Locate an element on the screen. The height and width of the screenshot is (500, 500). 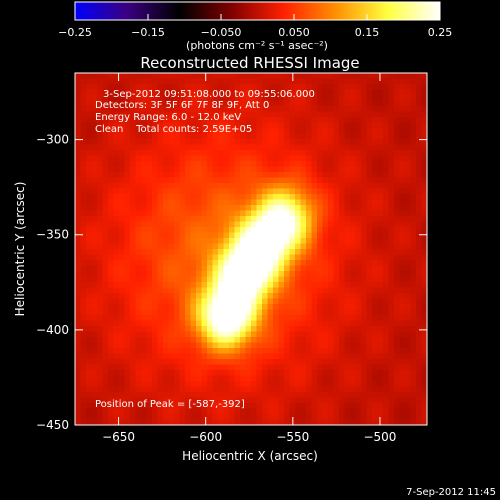
footer-timestamp: 7-Sep-2012 11:45 is located at coordinates (451, 492).